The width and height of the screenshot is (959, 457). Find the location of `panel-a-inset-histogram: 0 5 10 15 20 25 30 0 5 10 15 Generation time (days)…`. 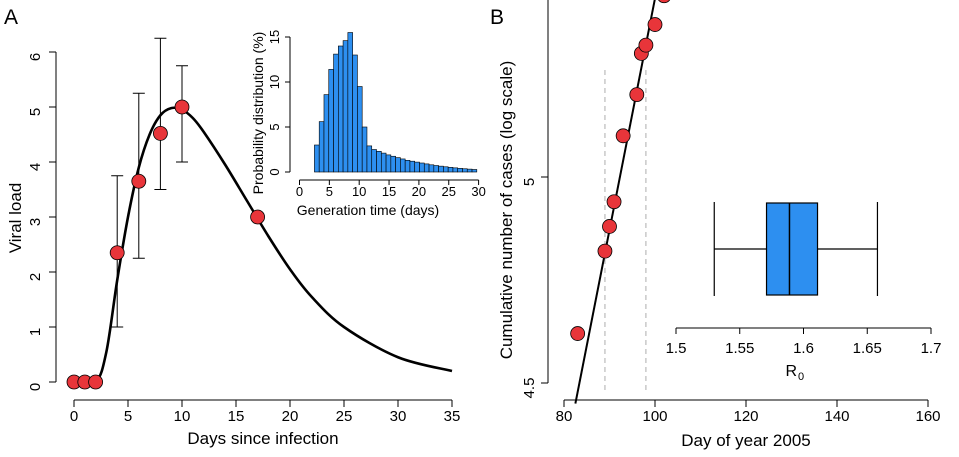

panel-a-inset-histogram: 0 5 10 15 20 25 30 0 5 10 15 Generation time (days)… is located at coordinates (368, 124).